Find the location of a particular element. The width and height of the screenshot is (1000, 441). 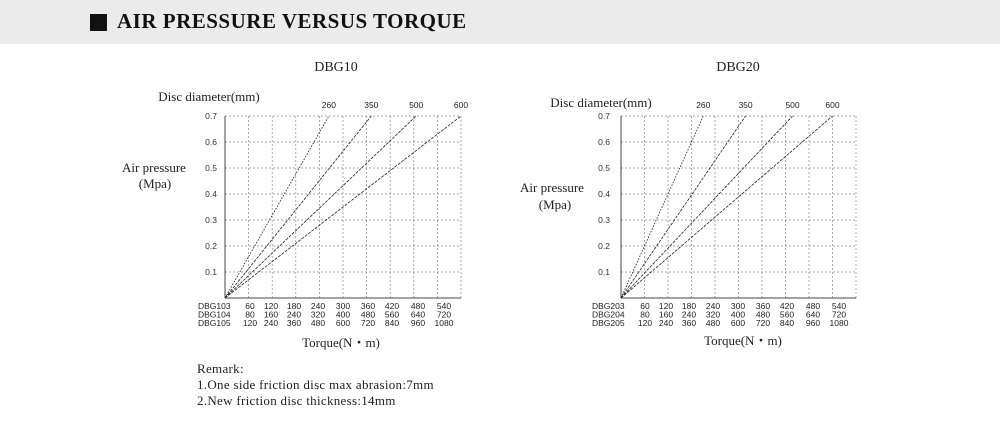

disc-label-260: 260 is located at coordinates (703, 105).